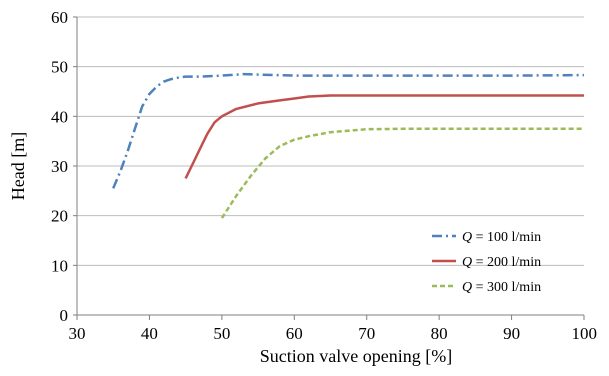  I want to click on y-tick-label: 60, so click(59, 17).